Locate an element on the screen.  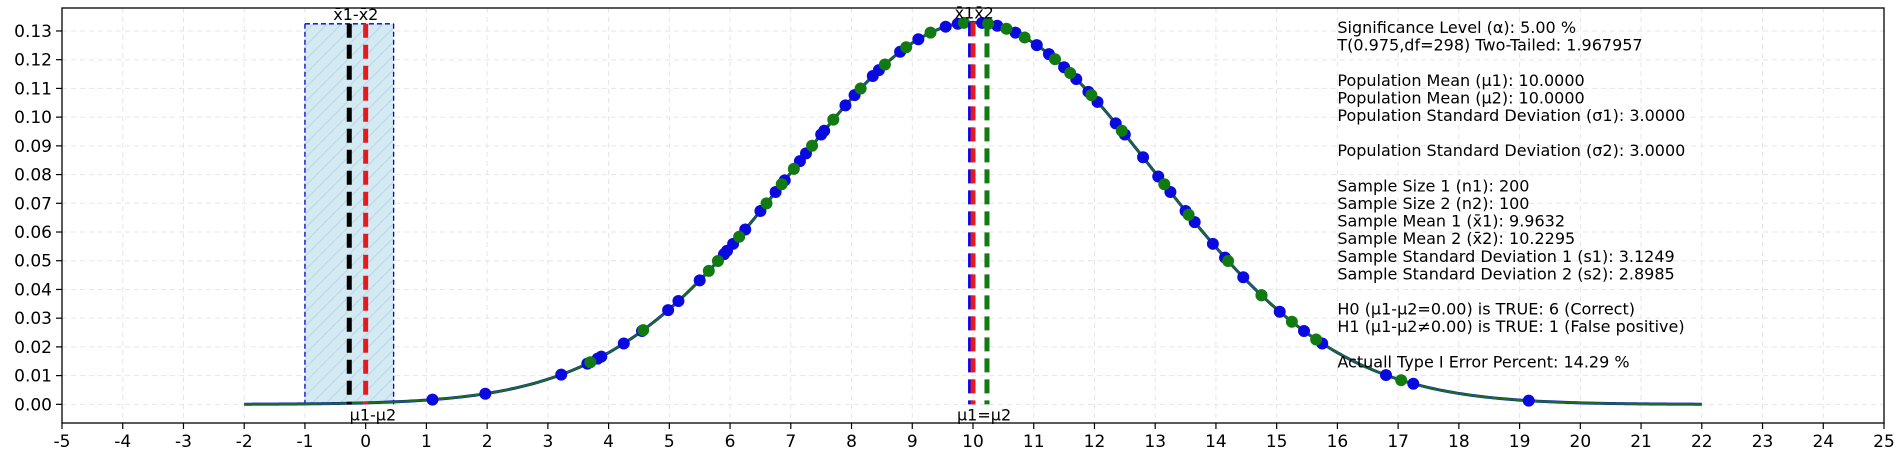
annotation-label: x̄1x̄2 is located at coordinates (974, 12).